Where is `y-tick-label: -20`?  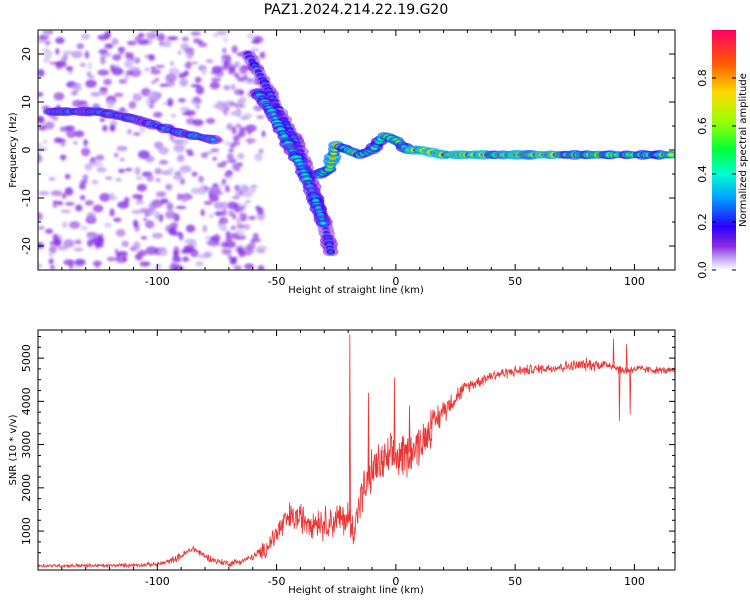
y-tick-label: -20 is located at coordinates (26, 246).